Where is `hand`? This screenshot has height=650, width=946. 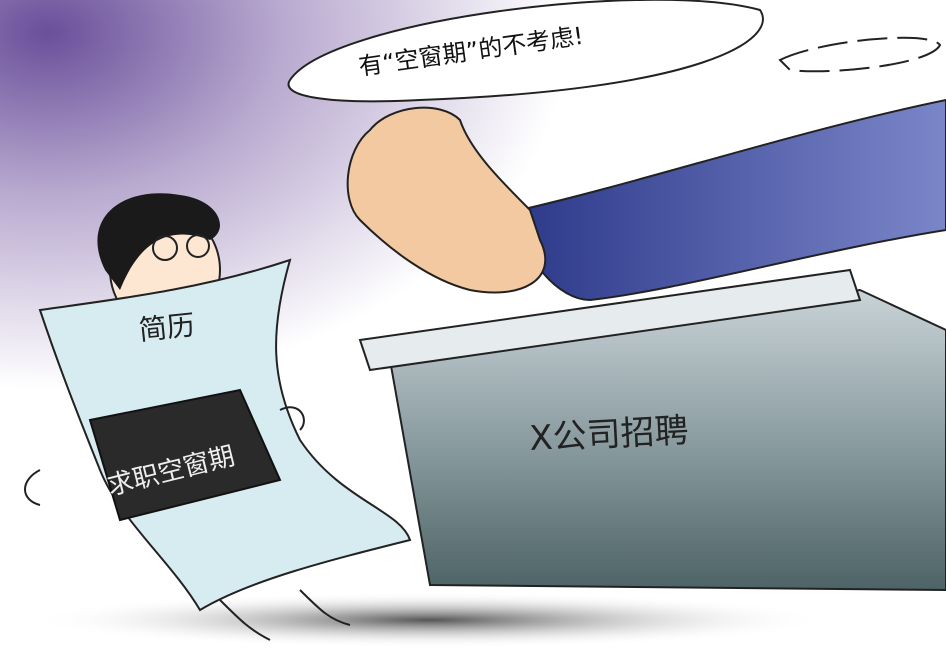
hand is located at coordinates (446, 200).